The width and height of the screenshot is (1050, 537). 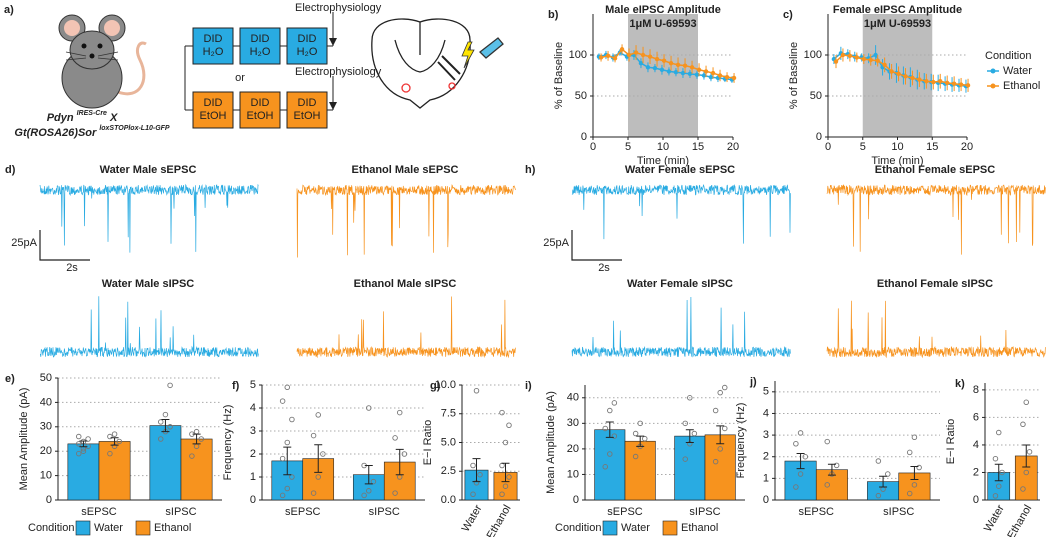 What do you see at coordinates (46, 476) in the screenshot?
I see `y-tick-label: 10` at bounding box center [46, 476].